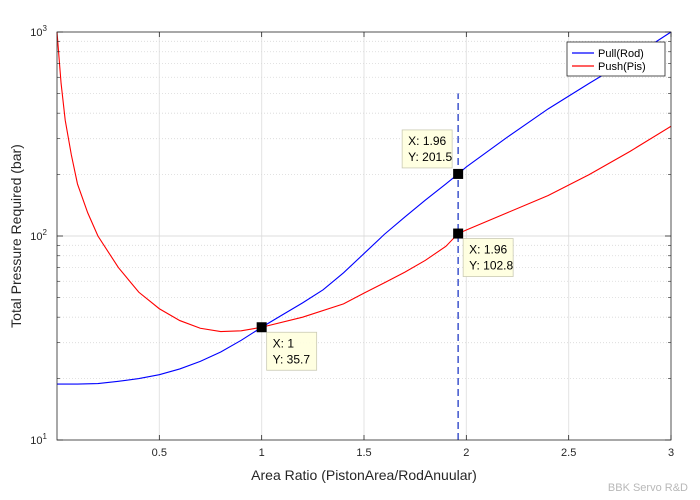 The width and height of the screenshot is (700, 500). What do you see at coordinates (364, 475) in the screenshot?
I see `x-axis-label: Area Ratio (PistonArea/RodAnuular)` at bounding box center [364, 475].